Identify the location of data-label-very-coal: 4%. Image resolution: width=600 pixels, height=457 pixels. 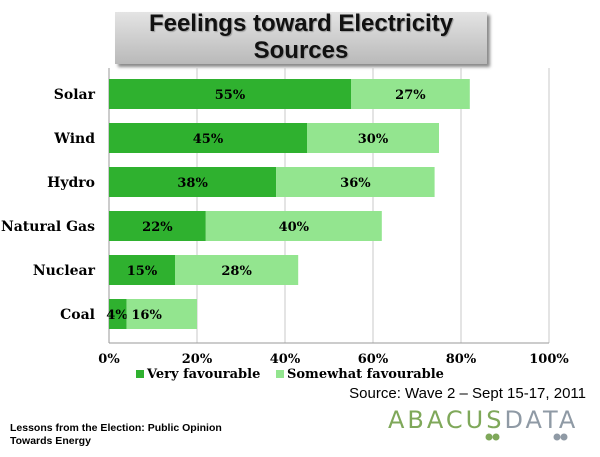
(117, 315).